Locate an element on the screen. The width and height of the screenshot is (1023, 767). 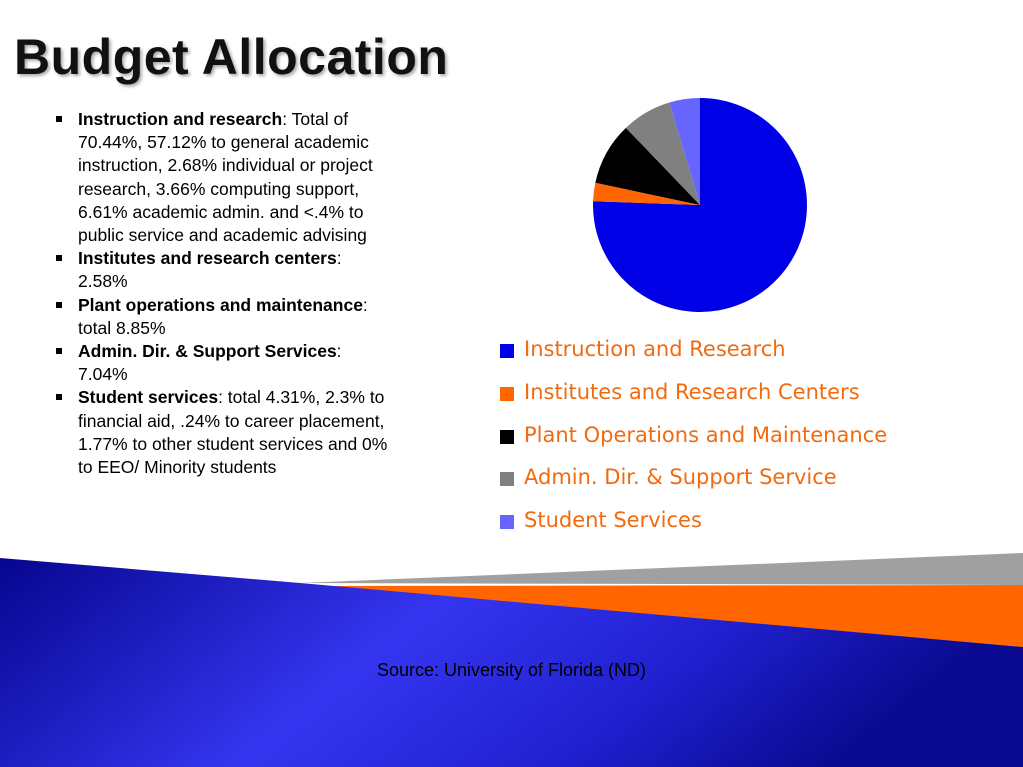
pie-slice-plant-operations-and-maintenance is located at coordinates (647, 166).